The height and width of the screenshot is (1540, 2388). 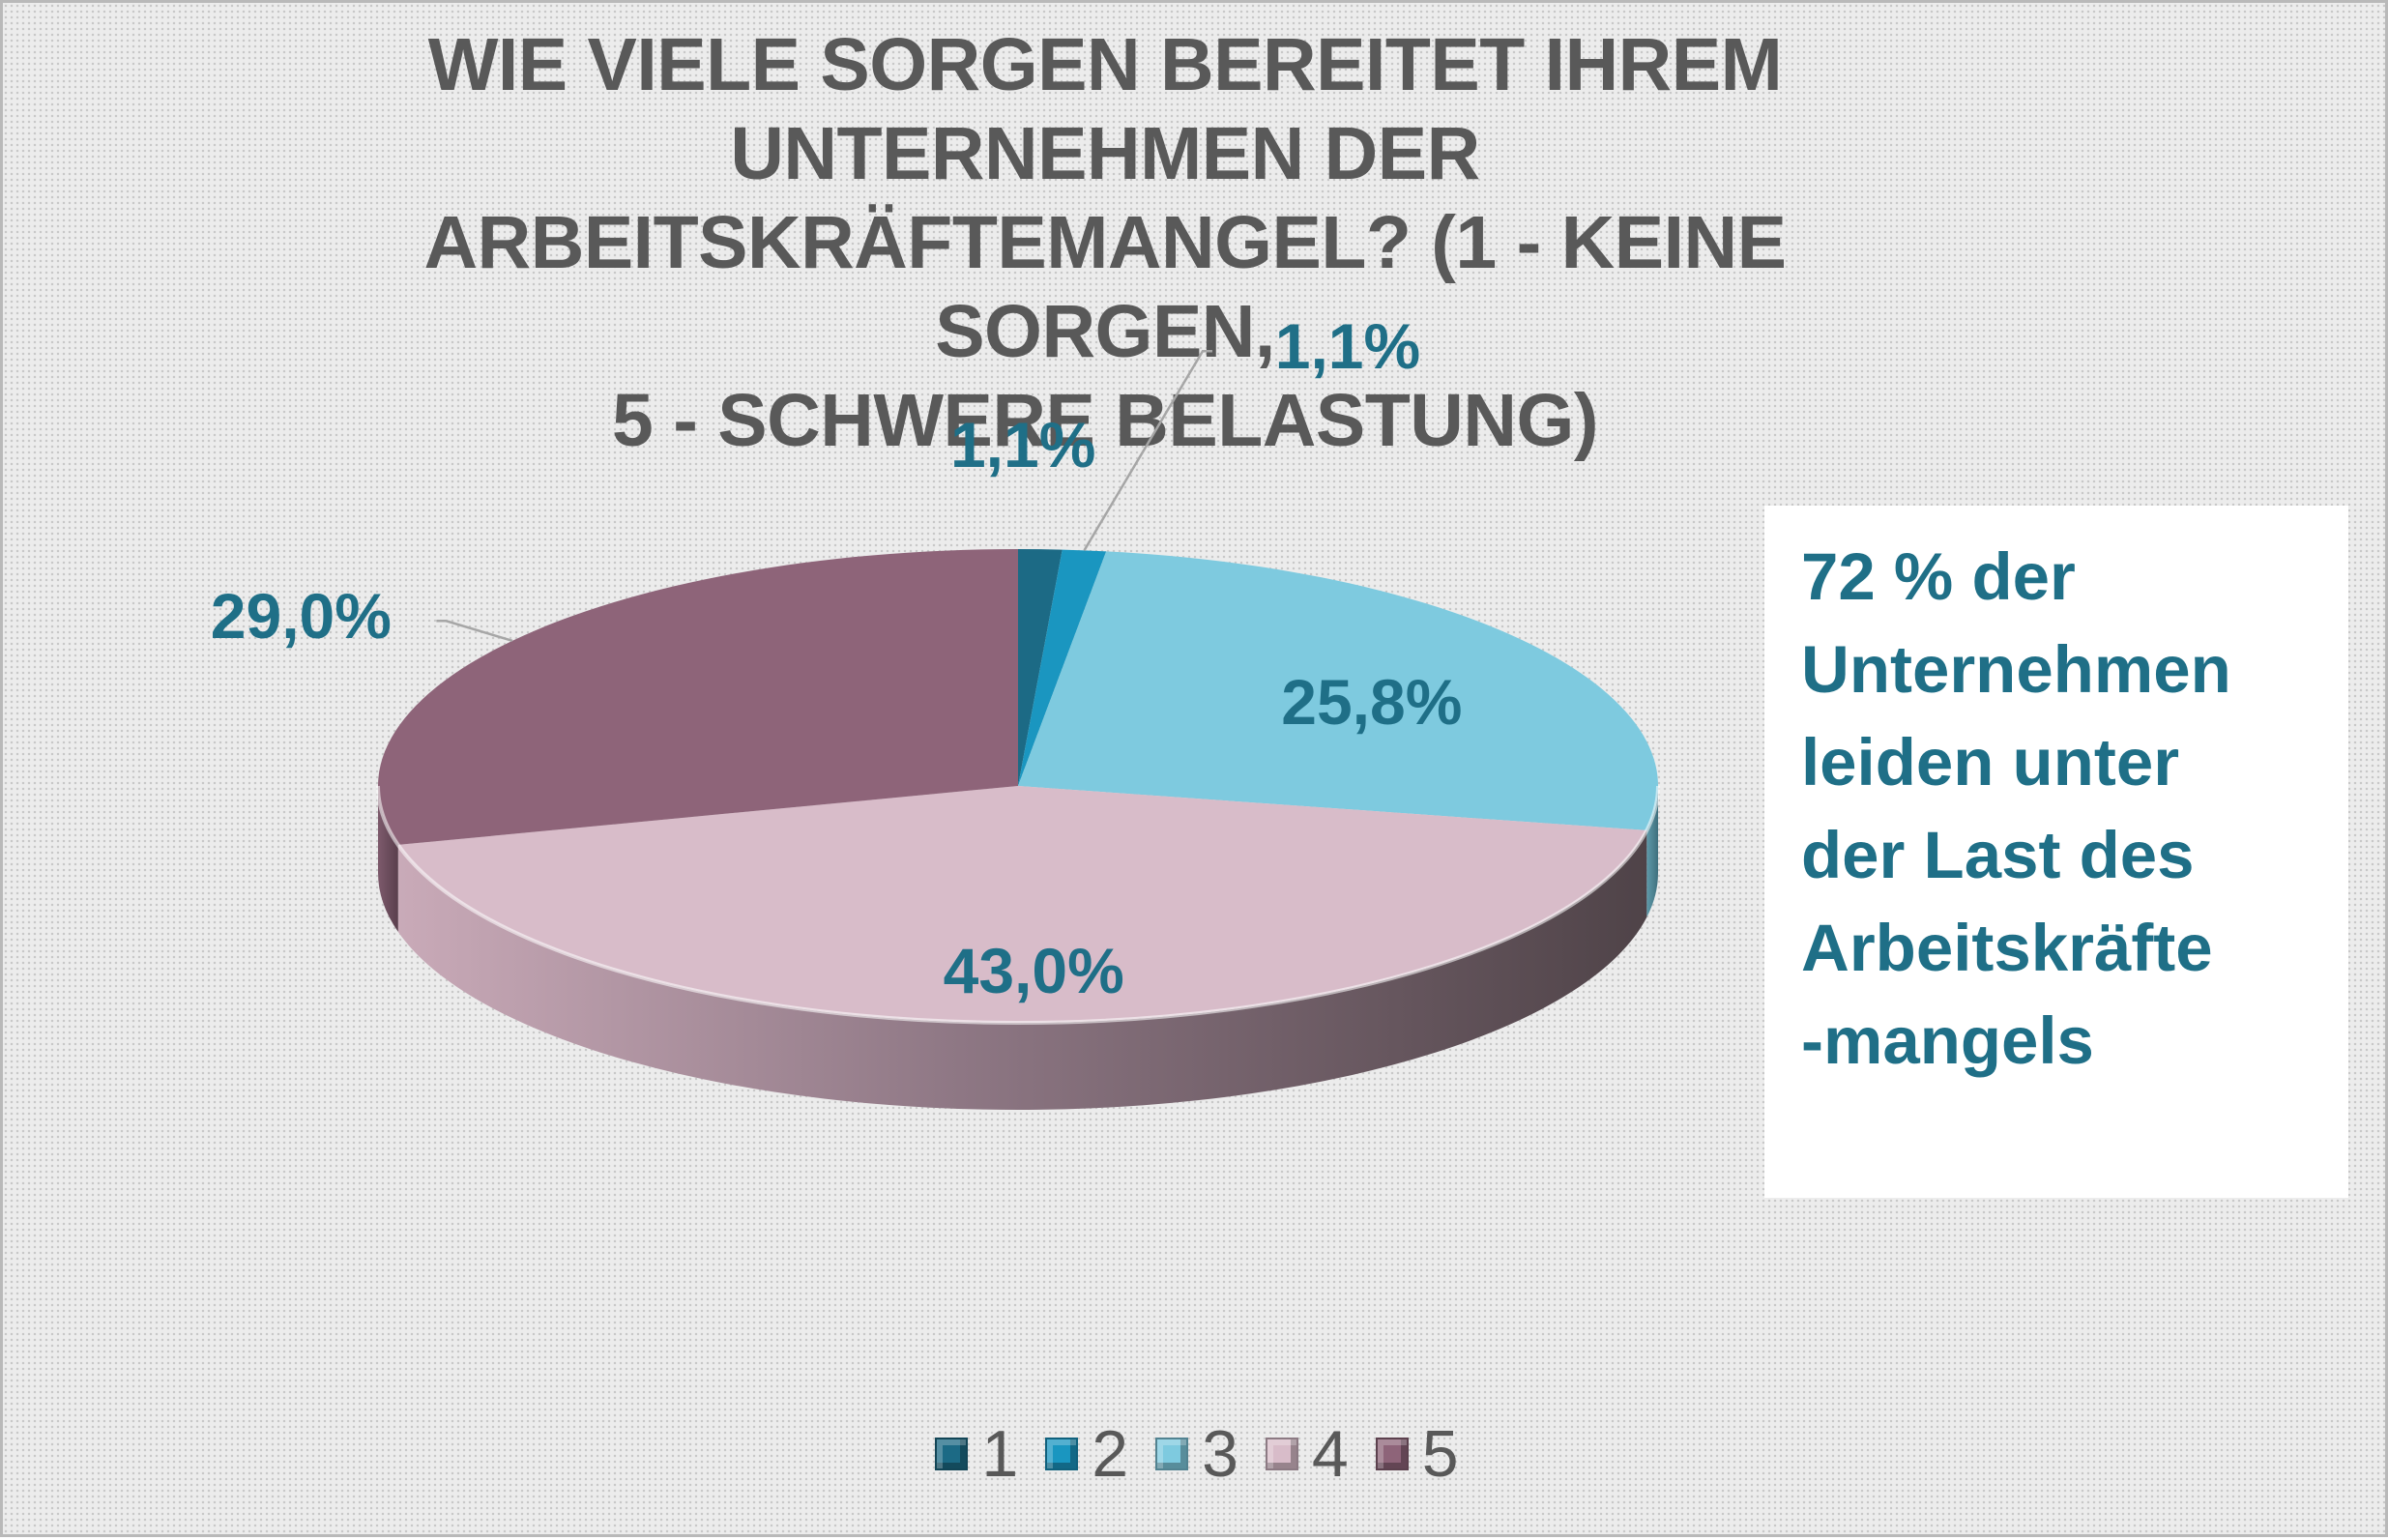 I want to click on legend-item-5: 5, so click(x=1417, y=1454).